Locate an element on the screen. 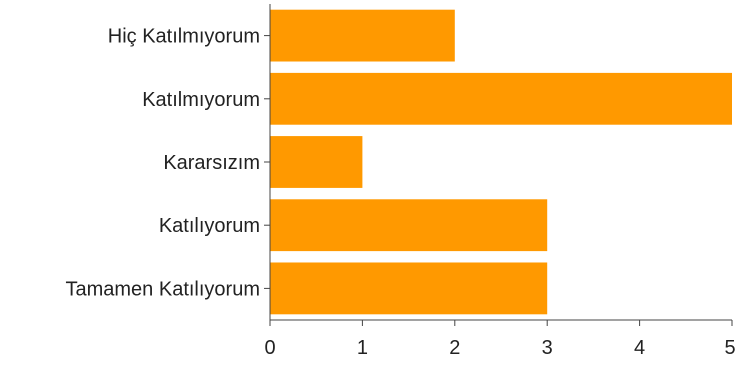 The width and height of the screenshot is (740, 367). x-tick-label-4: 4 is located at coordinates (639, 348).